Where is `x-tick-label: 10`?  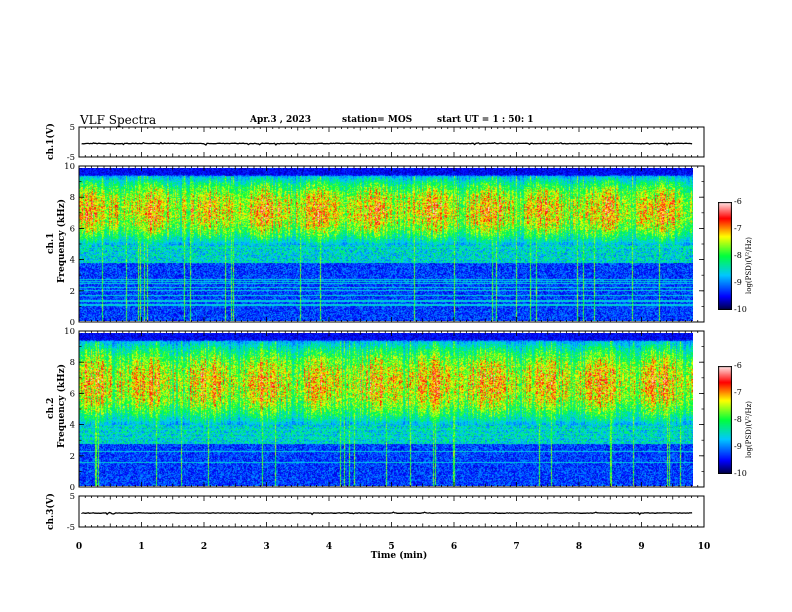 x-tick-label: 10 is located at coordinates (704, 547).